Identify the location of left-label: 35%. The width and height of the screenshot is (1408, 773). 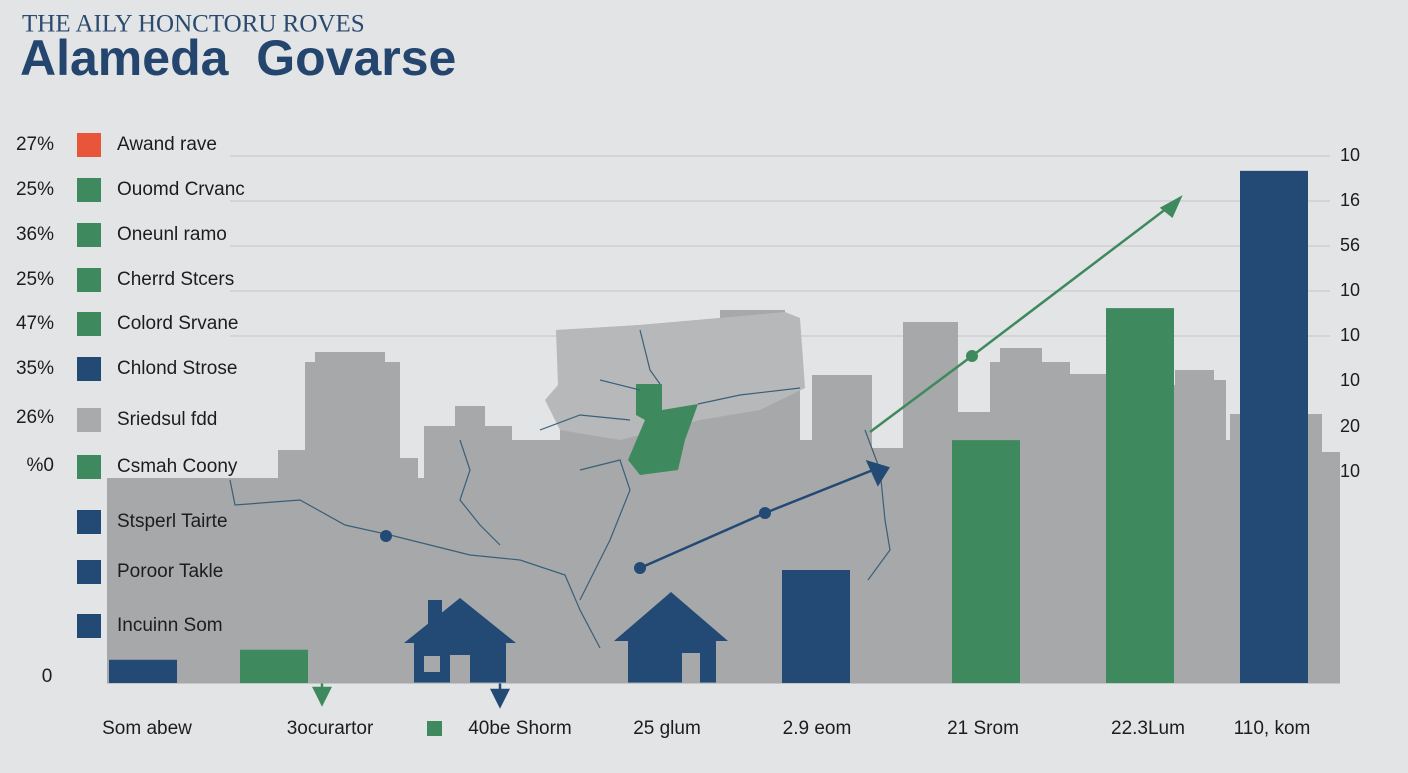
(35, 368).